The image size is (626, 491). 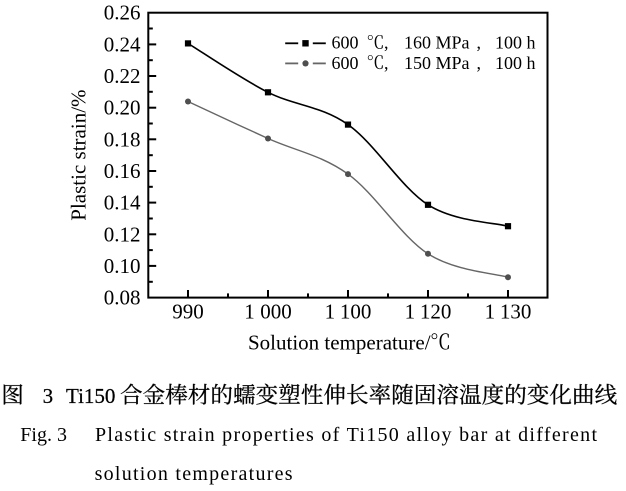 What do you see at coordinates (79, 154) in the screenshot?
I see `svg-text: Plastic strain/%` at bounding box center [79, 154].